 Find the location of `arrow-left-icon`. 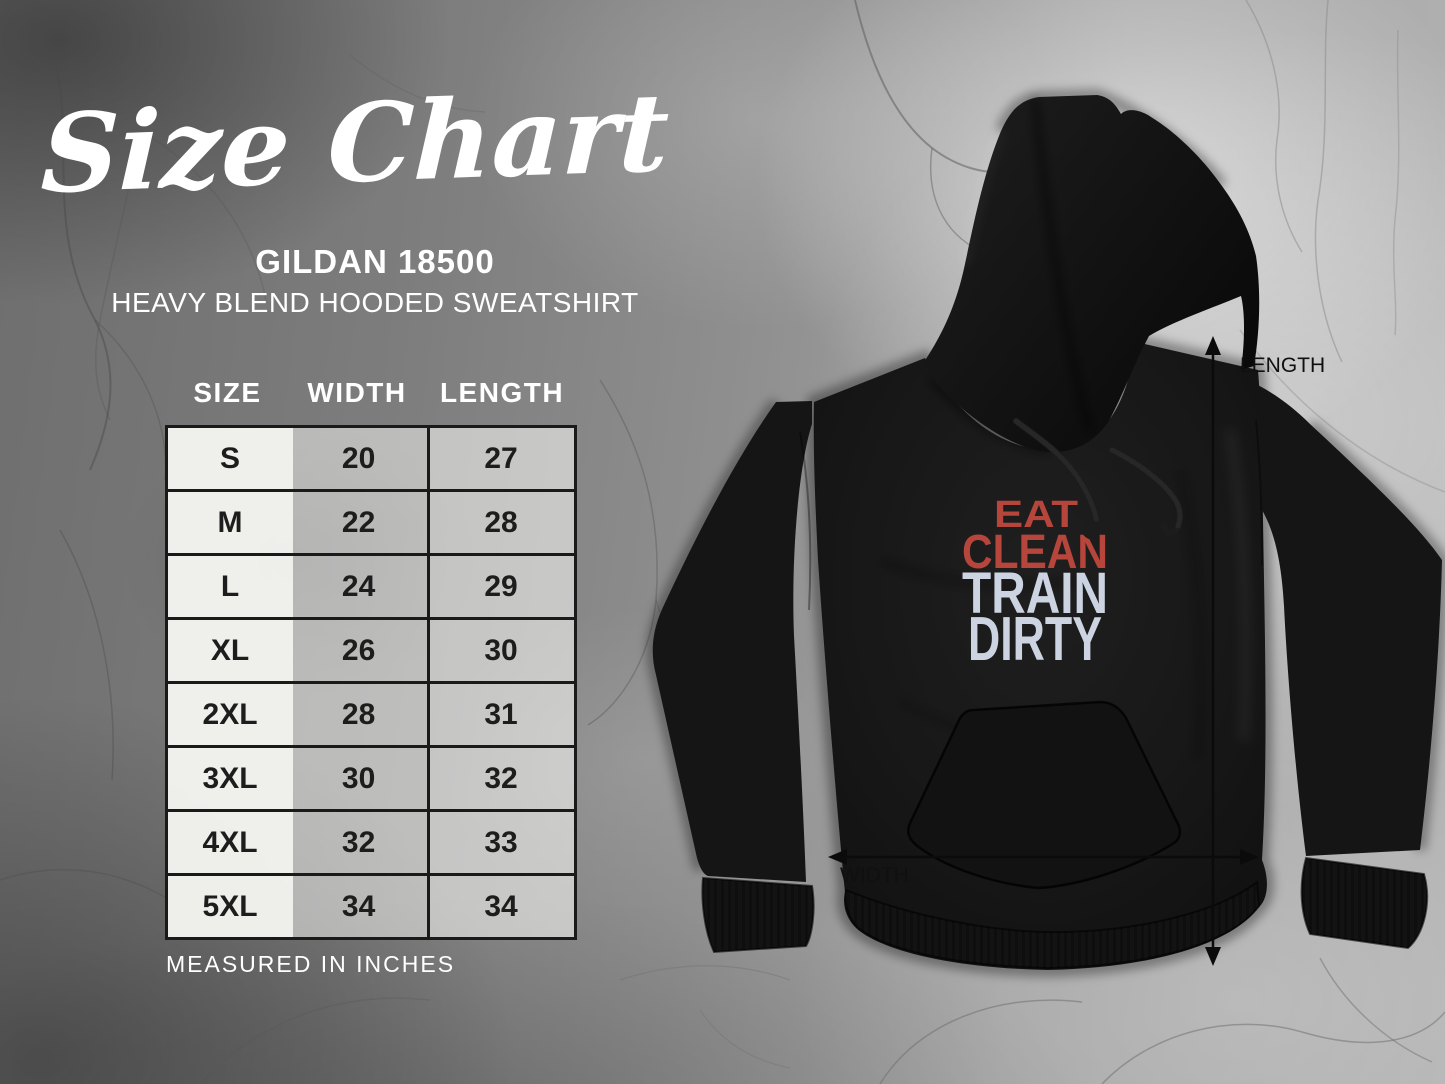

arrow-left-icon is located at coordinates (837, 857).